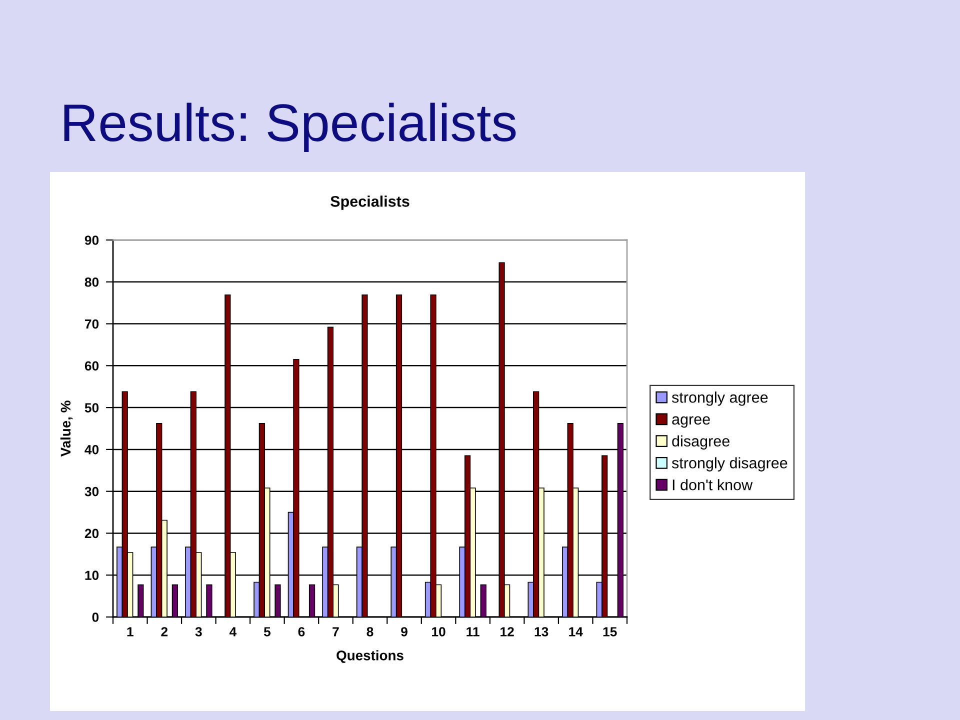  I want to click on y-axis-title: Value, %, so click(66, 428).